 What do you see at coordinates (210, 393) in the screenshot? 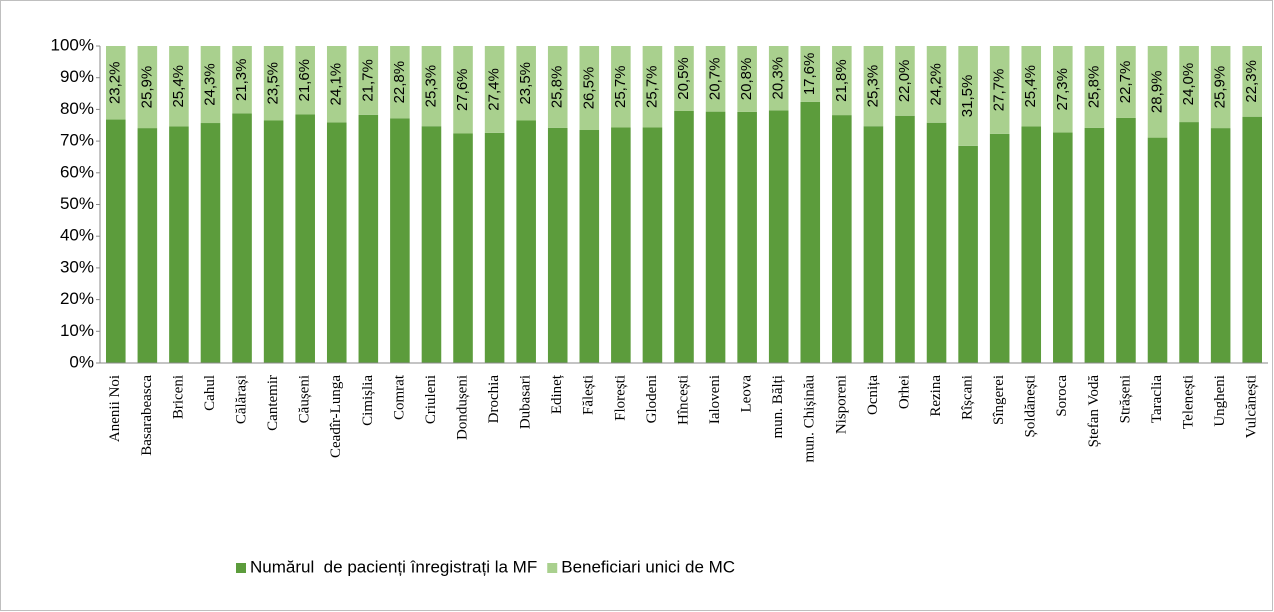
I see `x-tick-label: Cahul` at bounding box center [210, 393].